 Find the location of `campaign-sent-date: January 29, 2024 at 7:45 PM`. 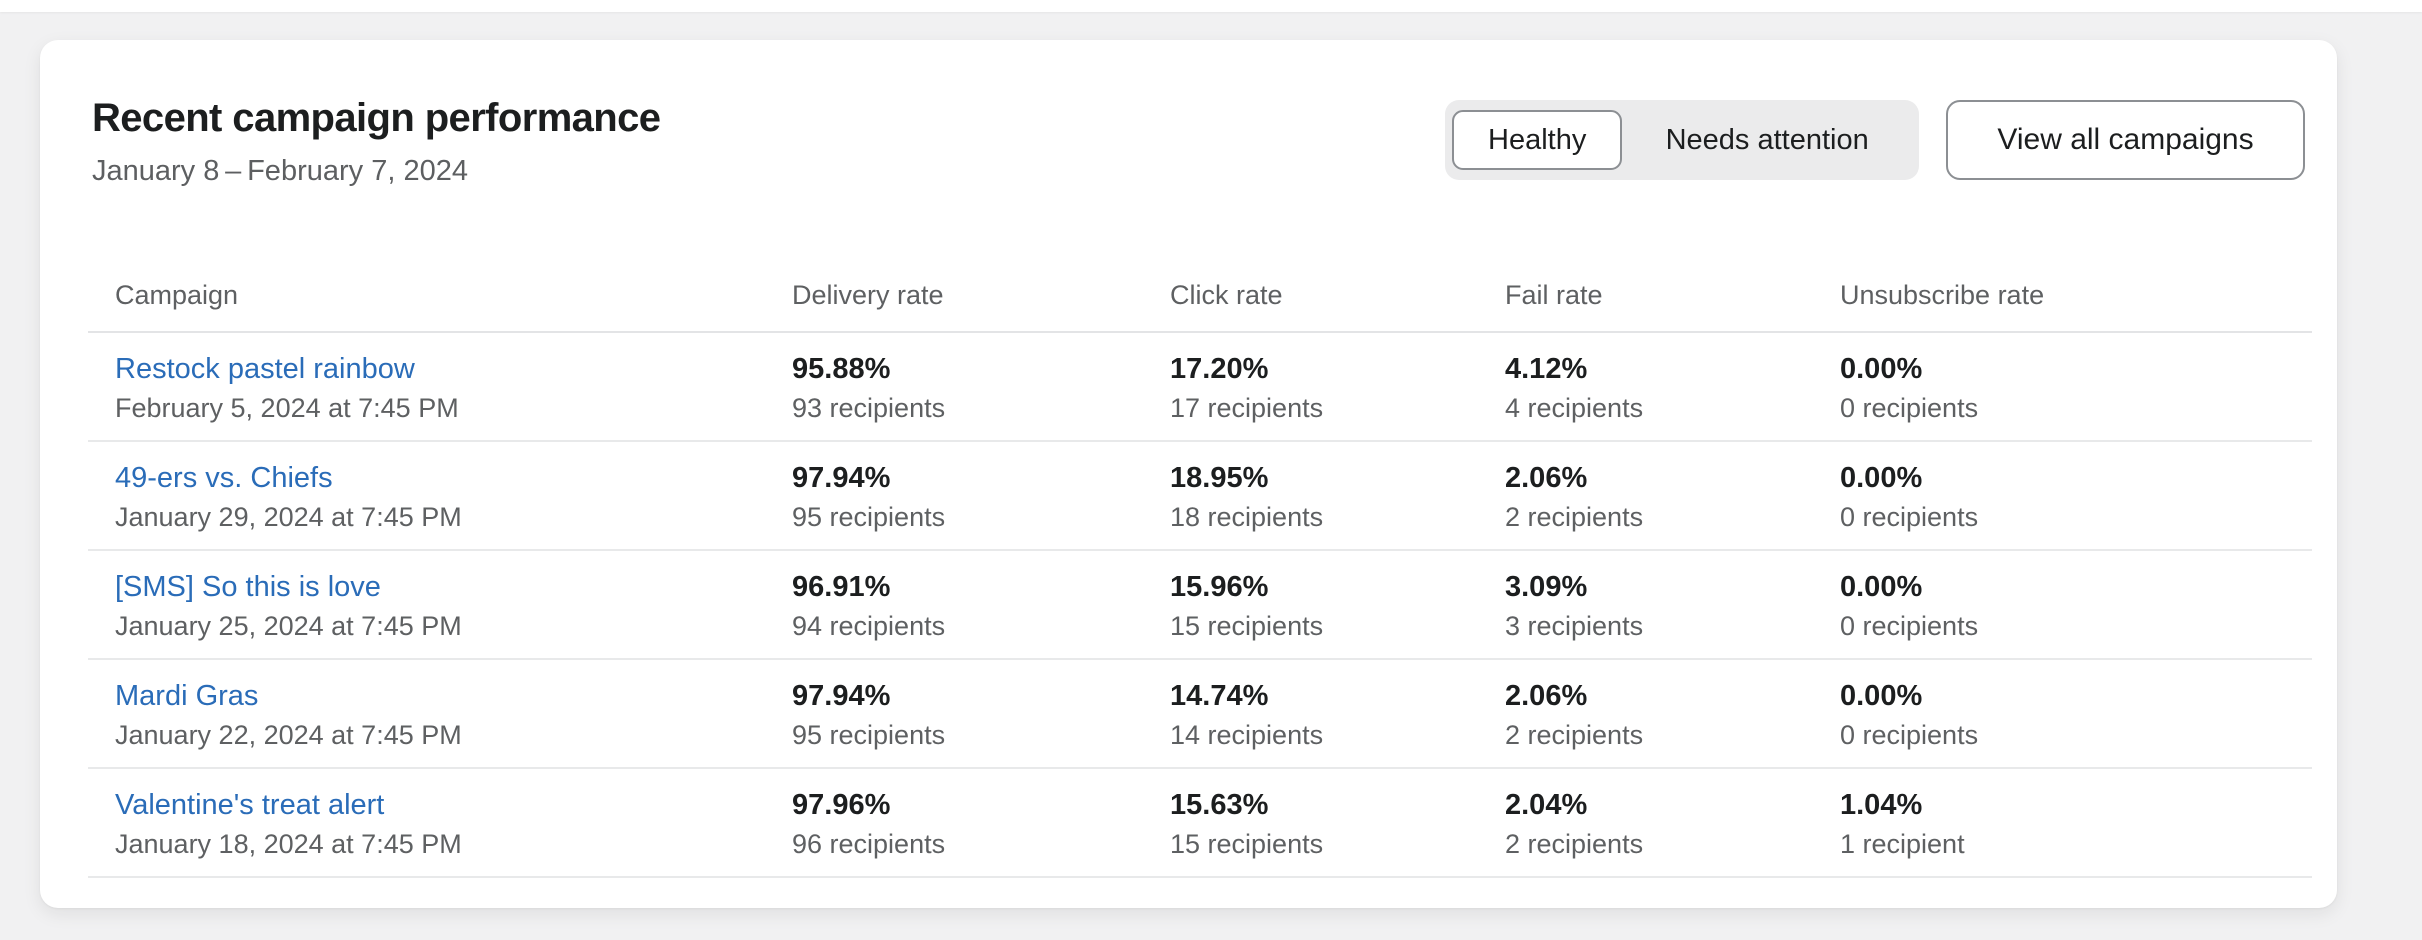

campaign-sent-date: January 29, 2024 at 7:45 PM is located at coordinates (288, 517).